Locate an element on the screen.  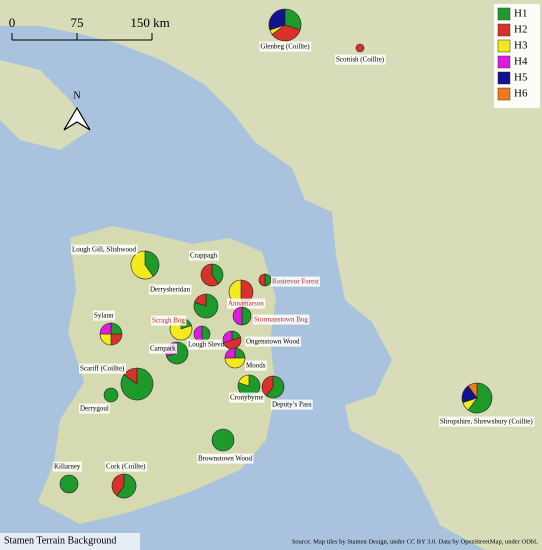
scale-label: 150 km is located at coordinates (149, 22).